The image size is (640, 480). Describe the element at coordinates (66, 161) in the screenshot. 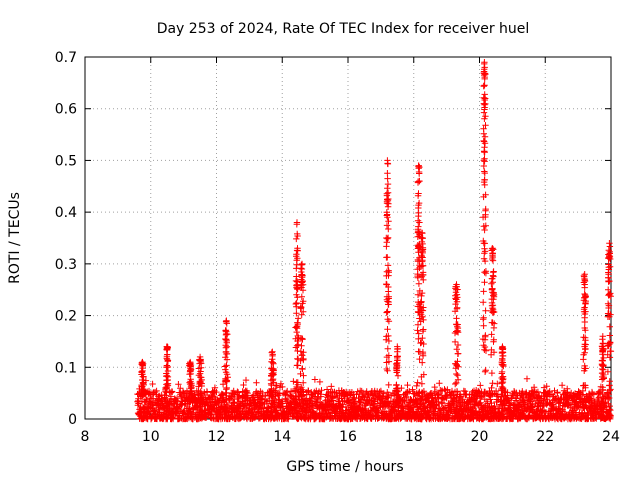

I see `y-tick-label: 0.5` at that location.